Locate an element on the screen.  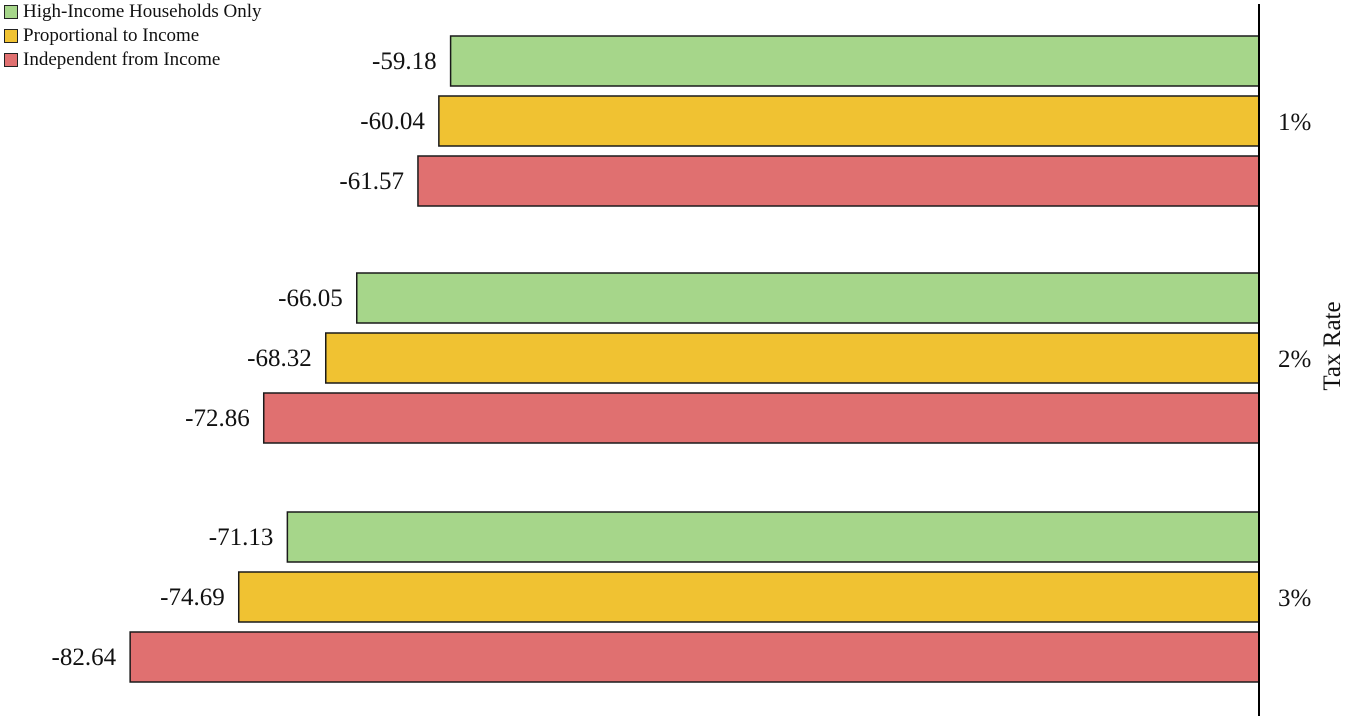
data-label: -60.04 is located at coordinates (392, 121).